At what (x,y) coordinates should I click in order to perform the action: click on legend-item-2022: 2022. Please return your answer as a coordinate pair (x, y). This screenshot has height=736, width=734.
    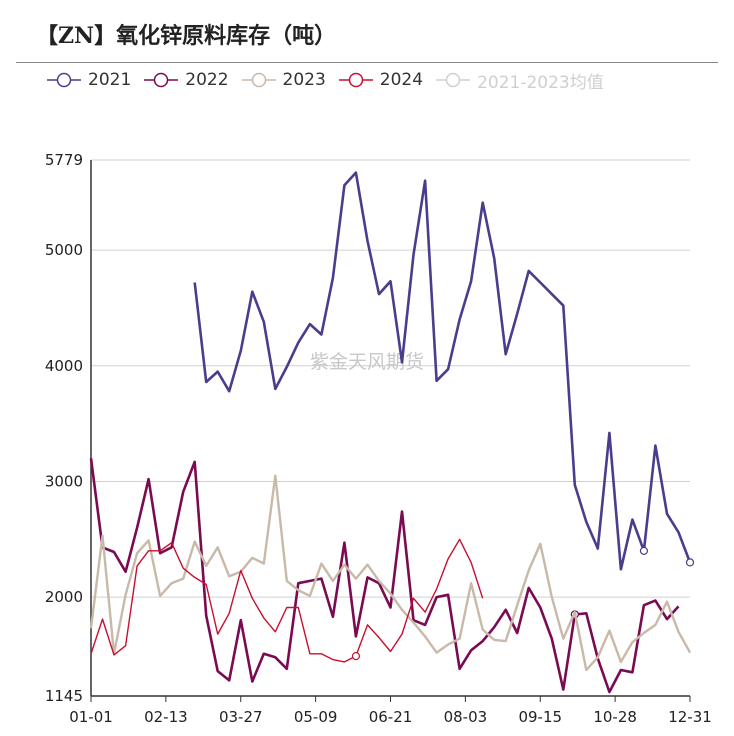
    Looking at the image, I should click on (186, 80).